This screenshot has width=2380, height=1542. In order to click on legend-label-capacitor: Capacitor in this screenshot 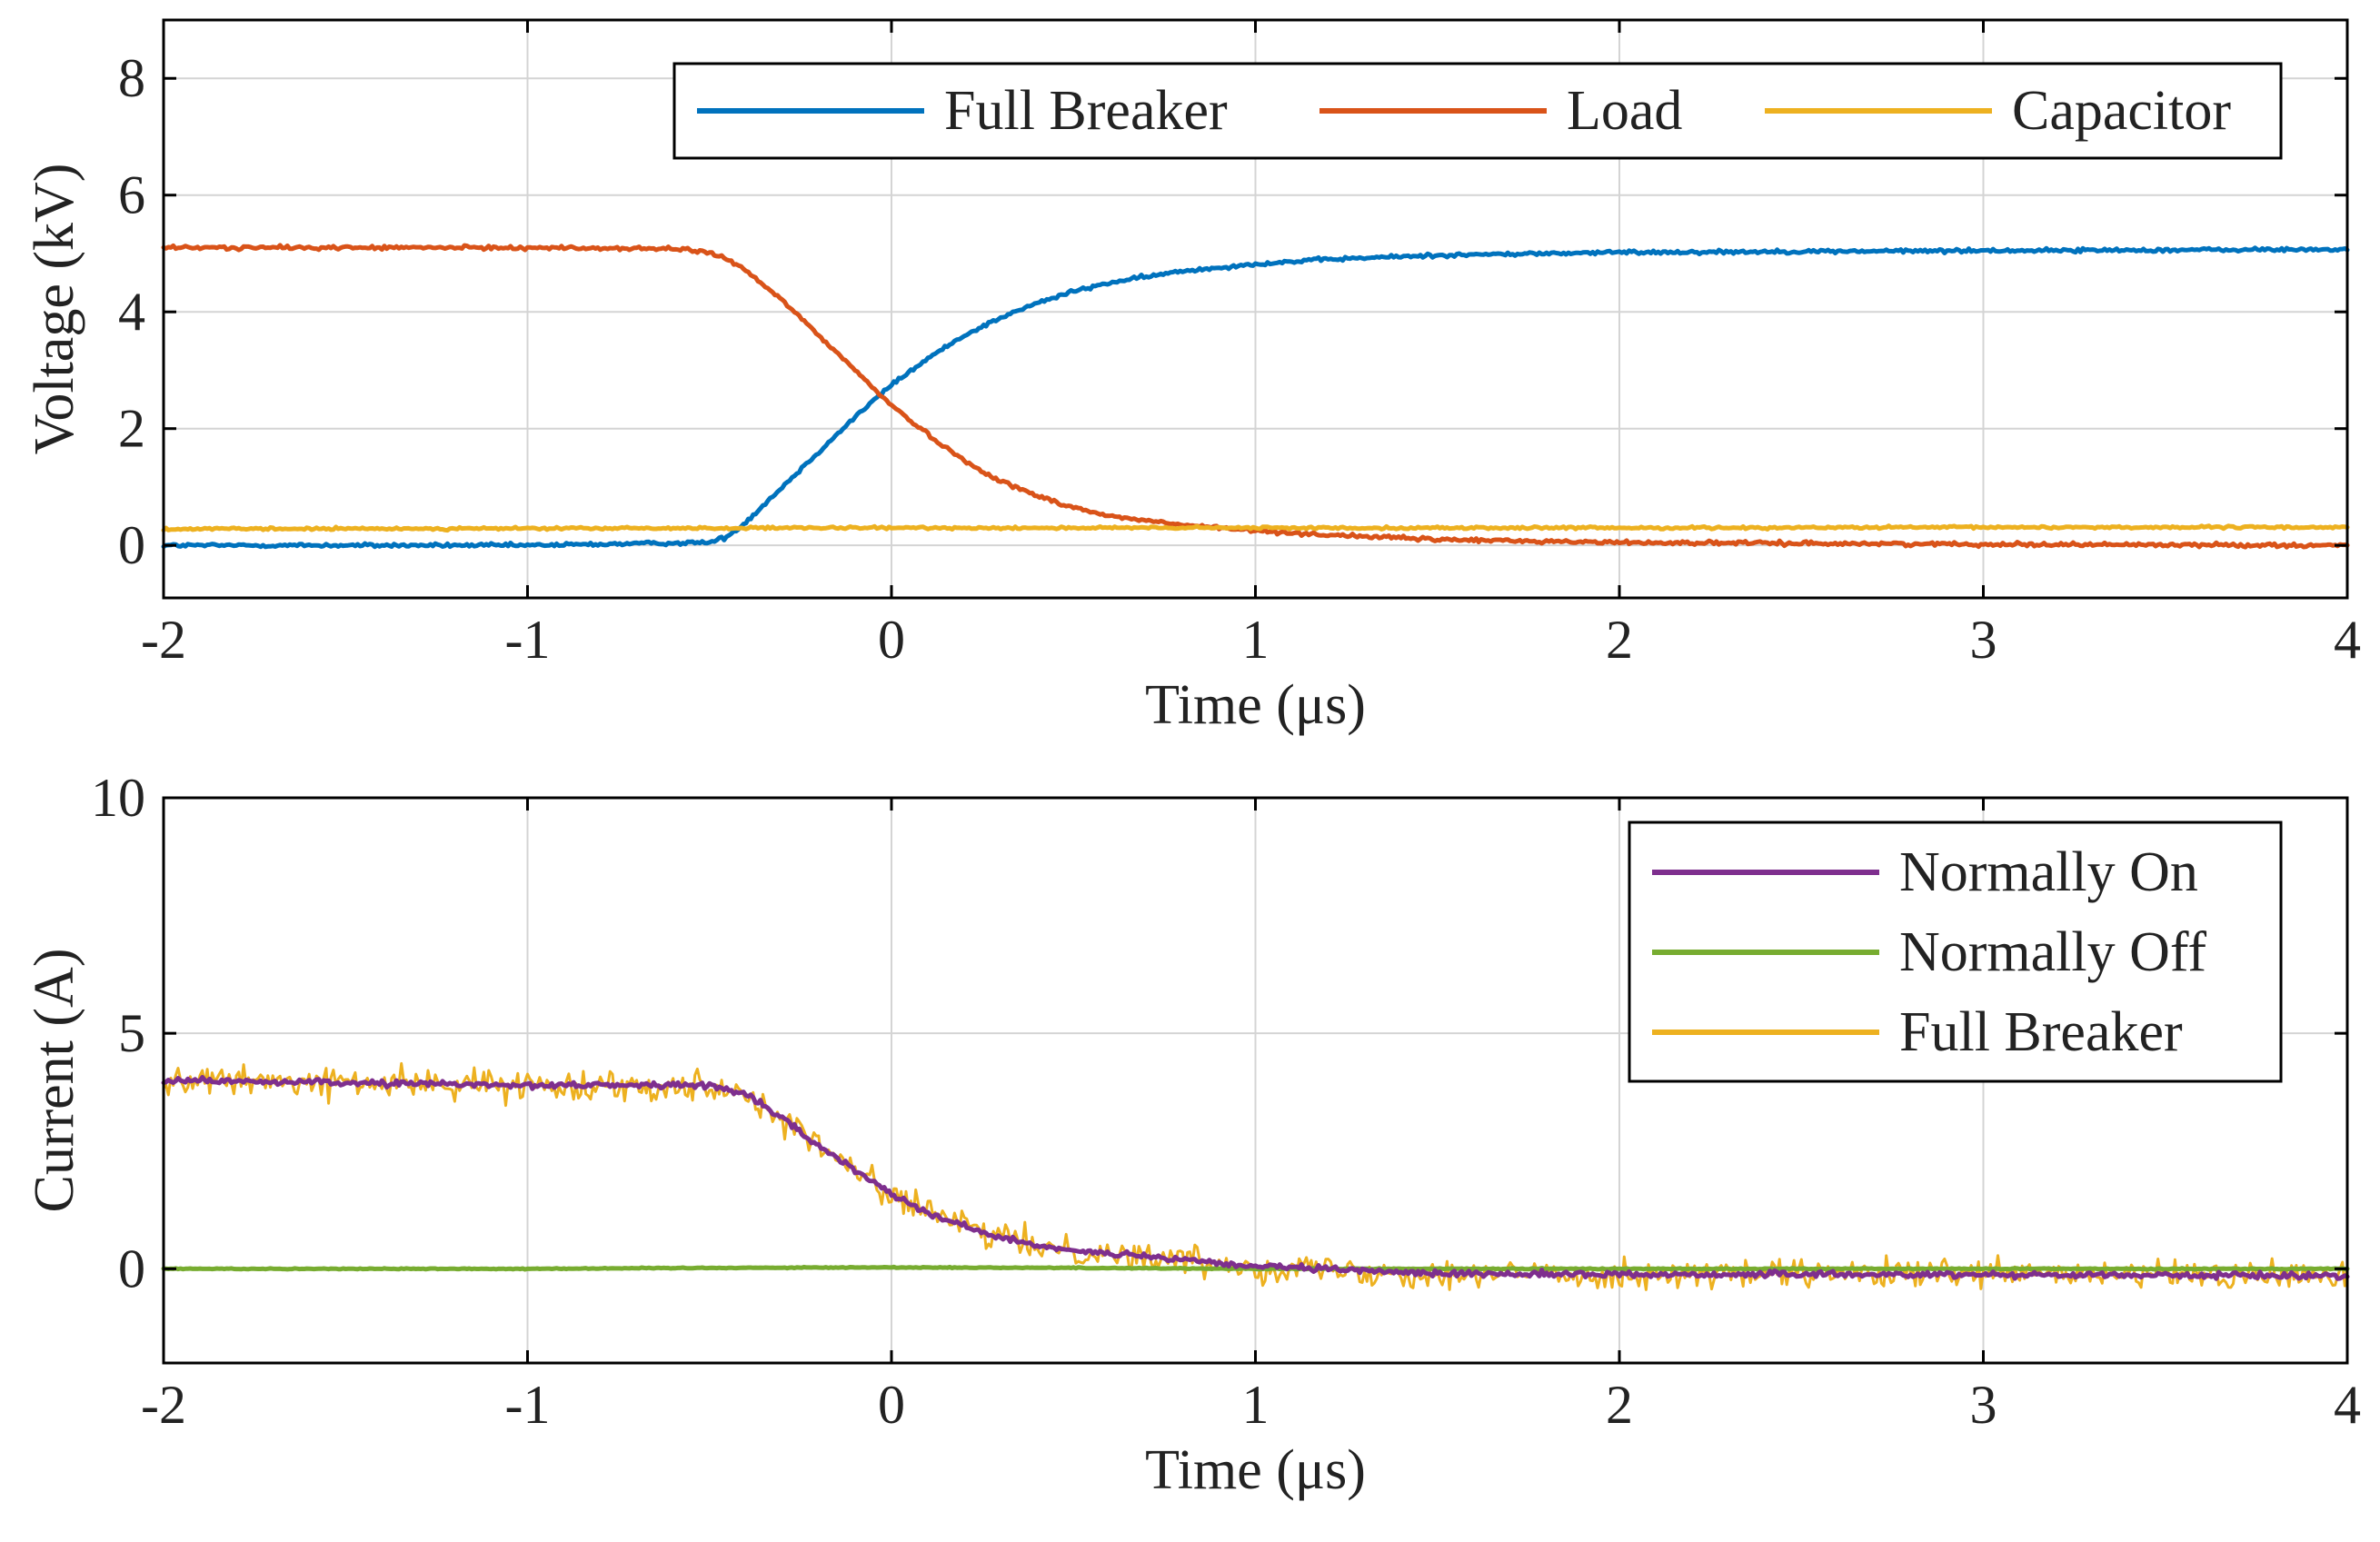, I will do `click(2121, 111)`.